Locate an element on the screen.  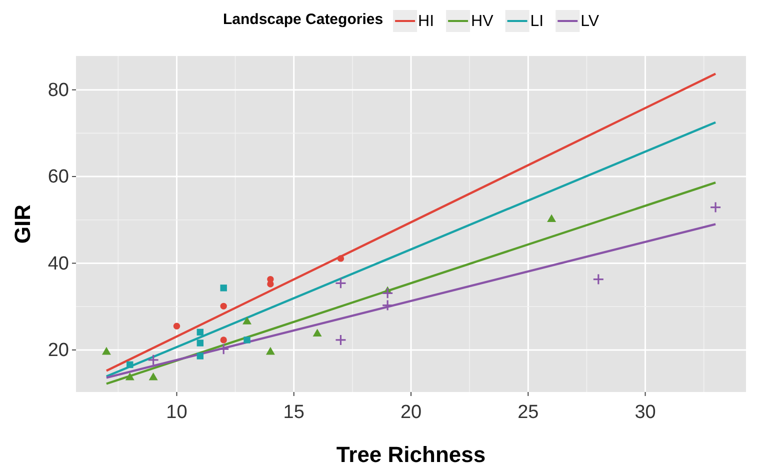
y-tick-label: 20 is located at coordinates (58, 351).